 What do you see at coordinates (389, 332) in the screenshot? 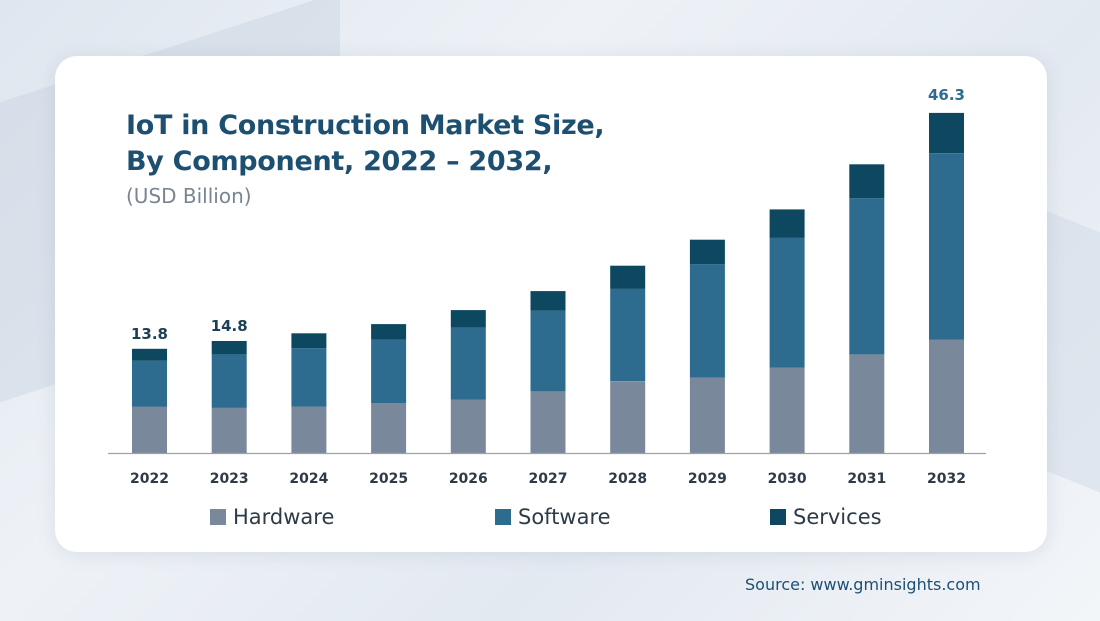
I see `bar-services-2025` at bounding box center [389, 332].